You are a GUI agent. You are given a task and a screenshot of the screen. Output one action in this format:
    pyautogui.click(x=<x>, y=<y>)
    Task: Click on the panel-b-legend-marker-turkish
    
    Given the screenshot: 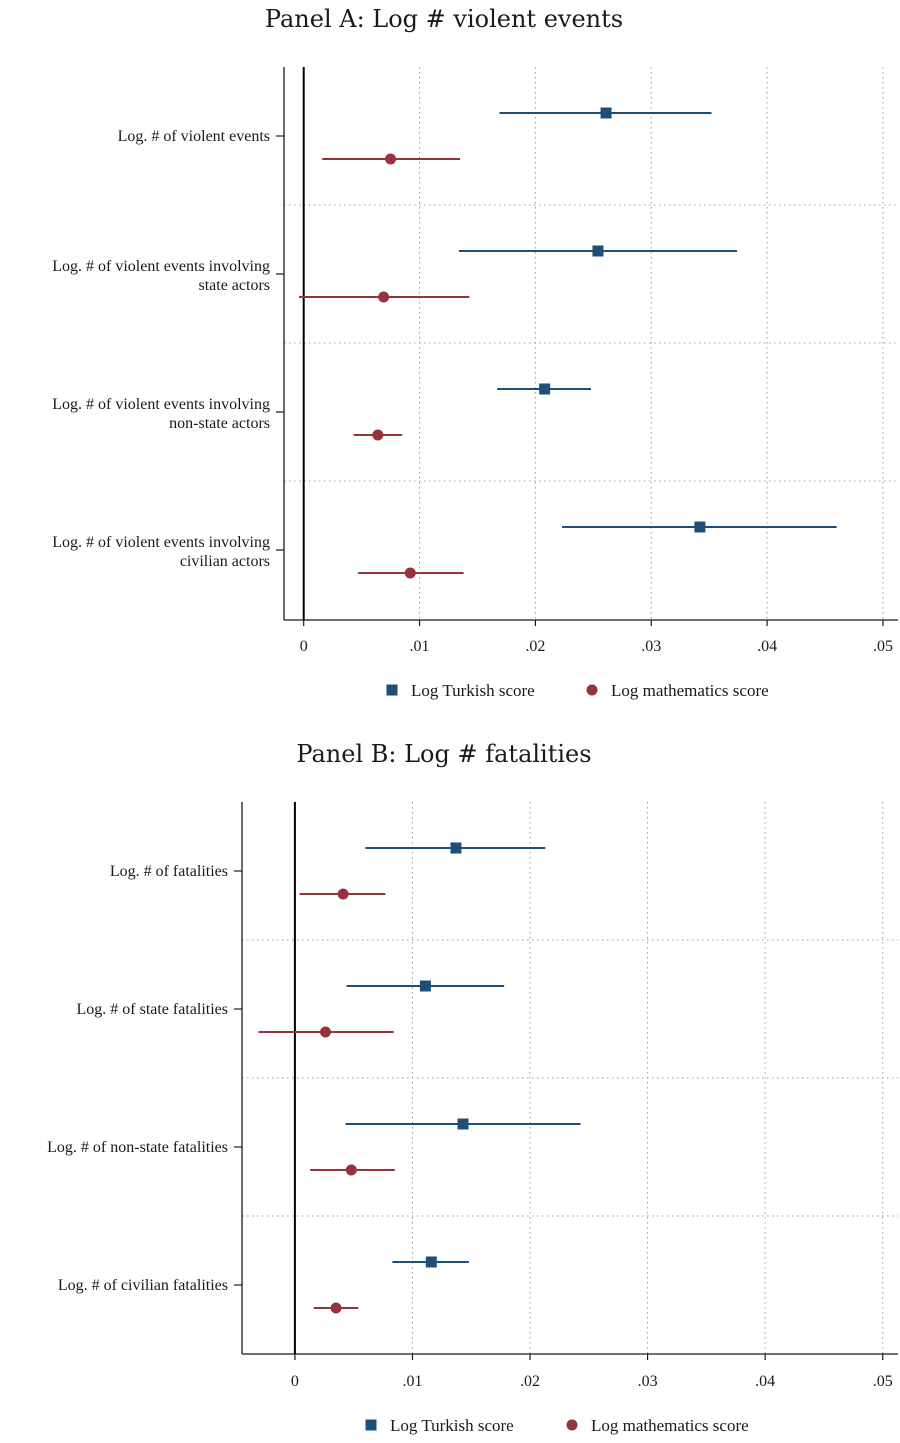 What is the action you would take?
    pyautogui.click(x=371, y=1425)
    